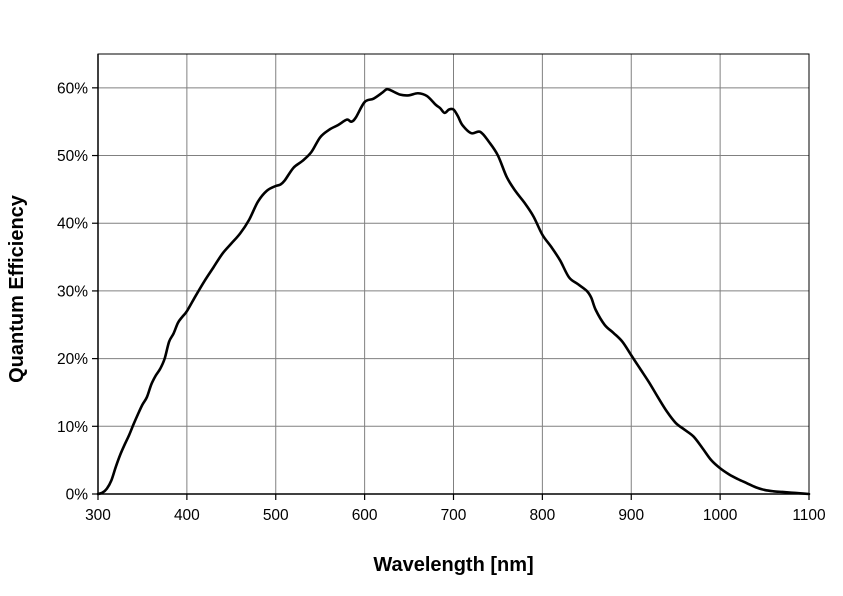  What do you see at coordinates (276, 515) in the screenshot?
I see `x-tick-label: 500` at bounding box center [276, 515].